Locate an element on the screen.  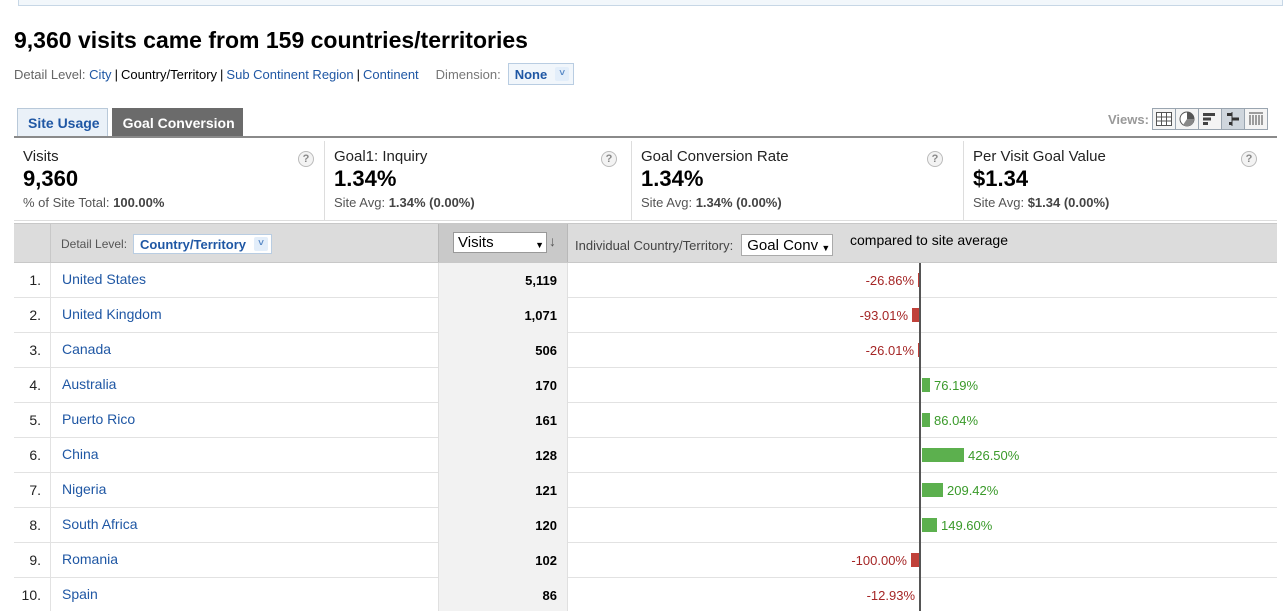
row-index: 6. is located at coordinates (32, 455).